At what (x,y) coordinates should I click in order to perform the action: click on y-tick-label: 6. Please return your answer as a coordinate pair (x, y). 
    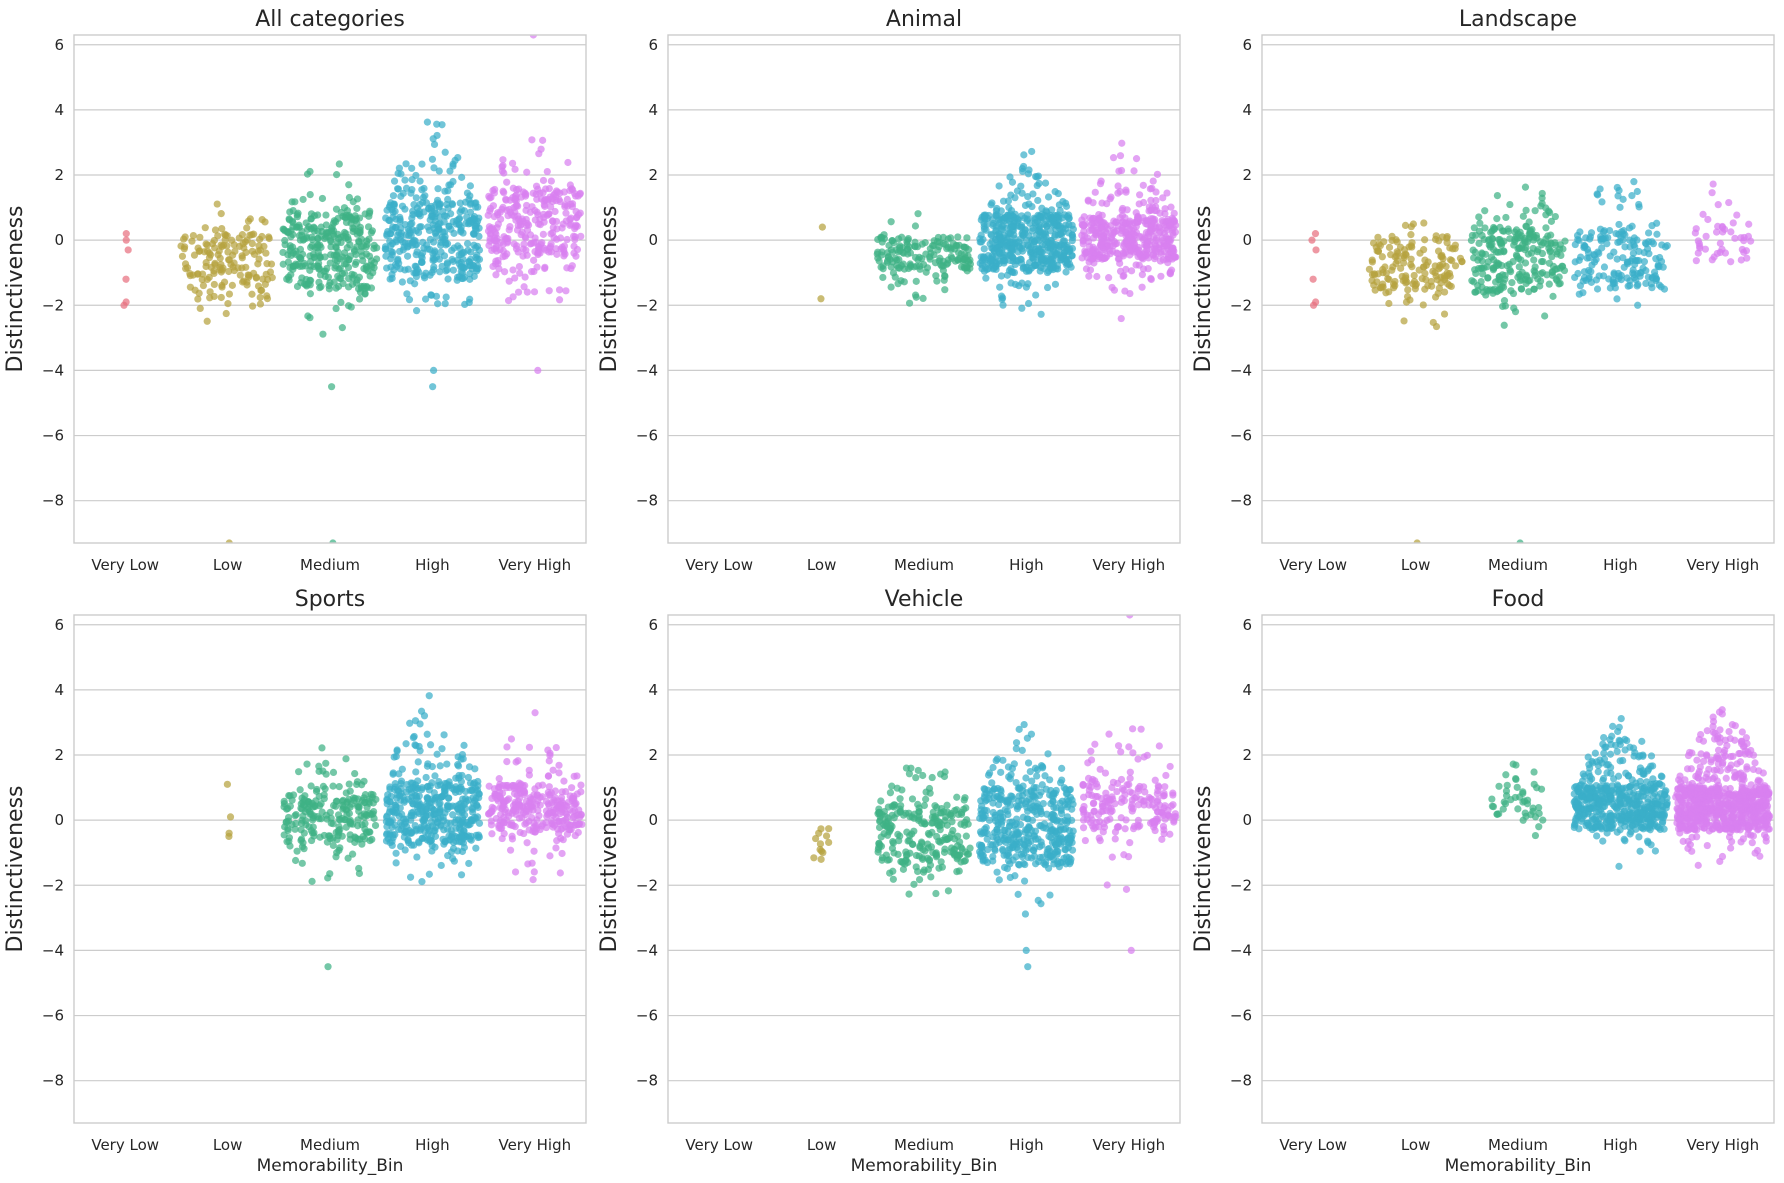
    Looking at the image, I should click on (59, 625).